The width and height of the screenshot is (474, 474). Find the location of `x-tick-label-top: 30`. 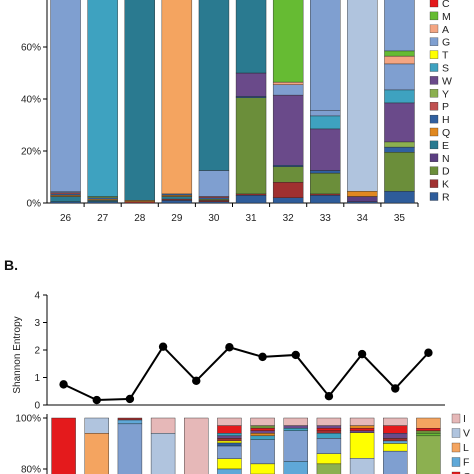

x-tick-label-top: 30 is located at coordinates (214, 218).